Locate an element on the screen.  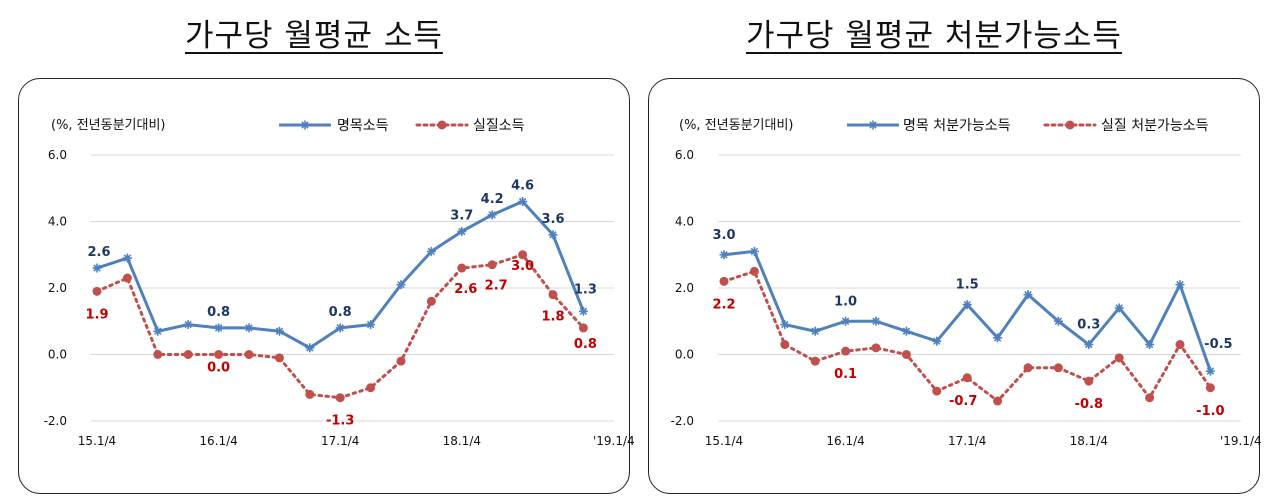
data-label-real: -0.7 is located at coordinates (963, 401).